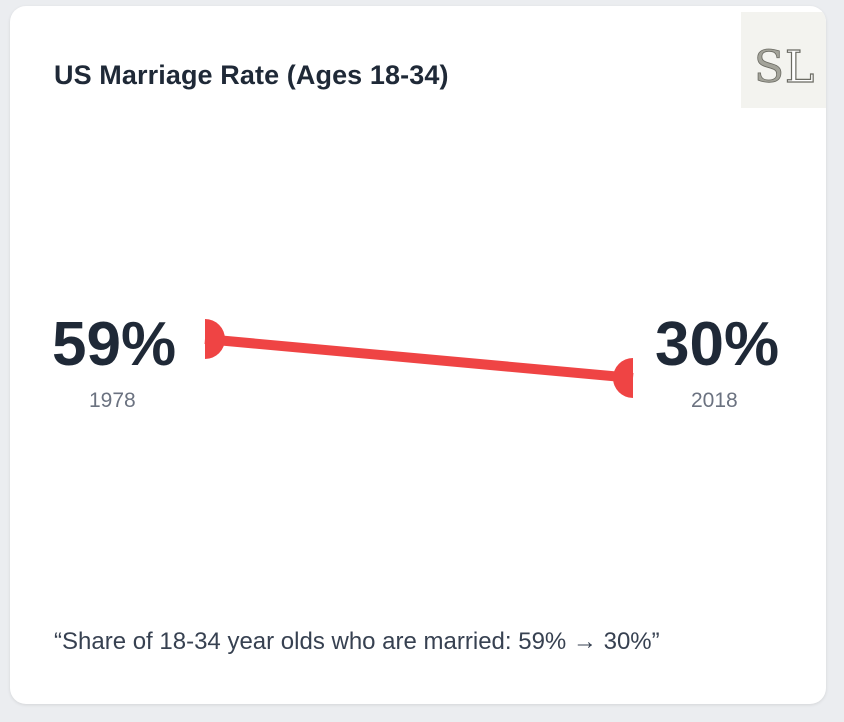 This screenshot has width=844, height=722. What do you see at coordinates (717, 344) in the screenshot?
I see `end-value-label: 30%` at bounding box center [717, 344].